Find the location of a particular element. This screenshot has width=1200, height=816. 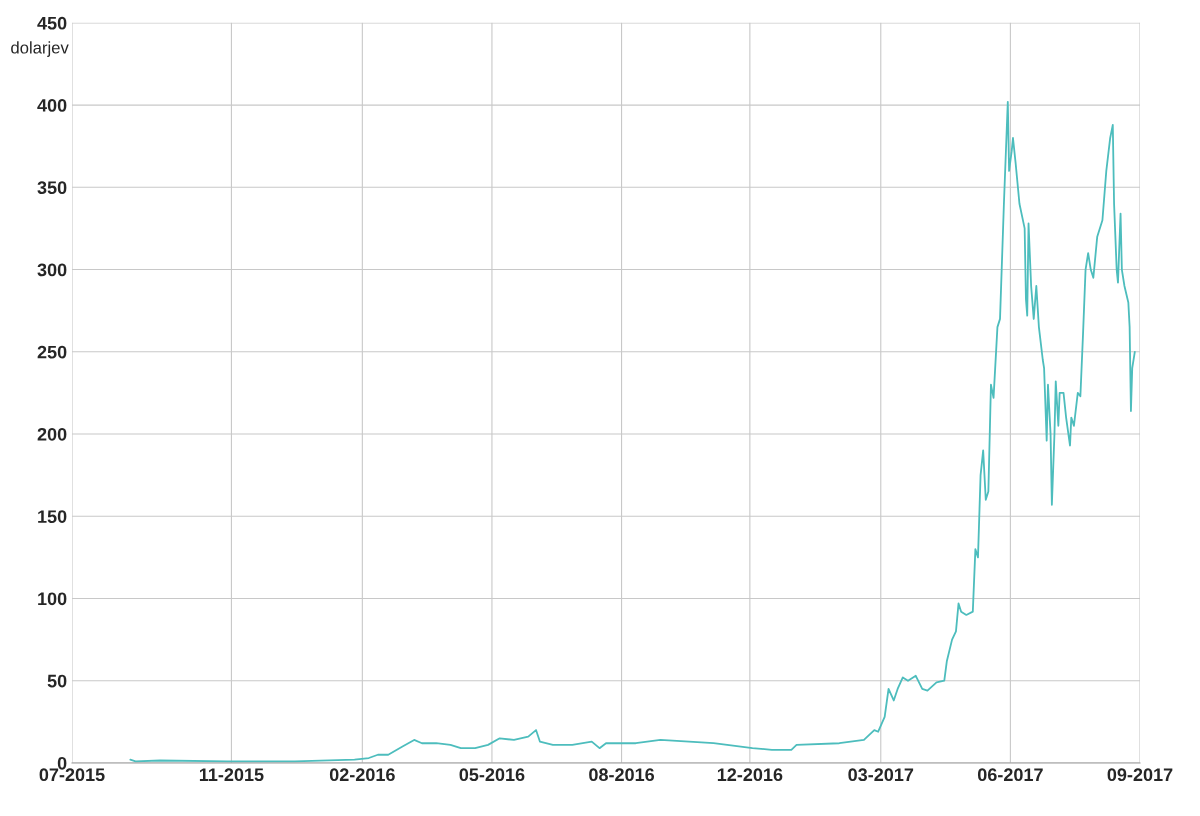

y-tick-label: 150 is located at coordinates (52, 516).